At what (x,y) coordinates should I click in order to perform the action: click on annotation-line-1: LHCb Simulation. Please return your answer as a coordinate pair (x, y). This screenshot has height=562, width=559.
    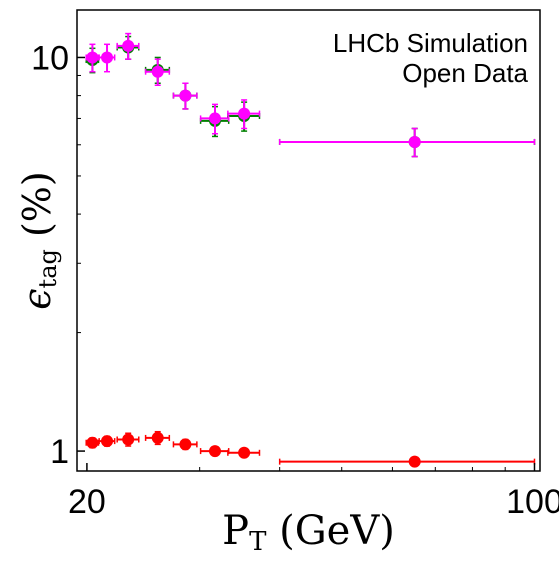
    Looking at the image, I should click on (430, 43).